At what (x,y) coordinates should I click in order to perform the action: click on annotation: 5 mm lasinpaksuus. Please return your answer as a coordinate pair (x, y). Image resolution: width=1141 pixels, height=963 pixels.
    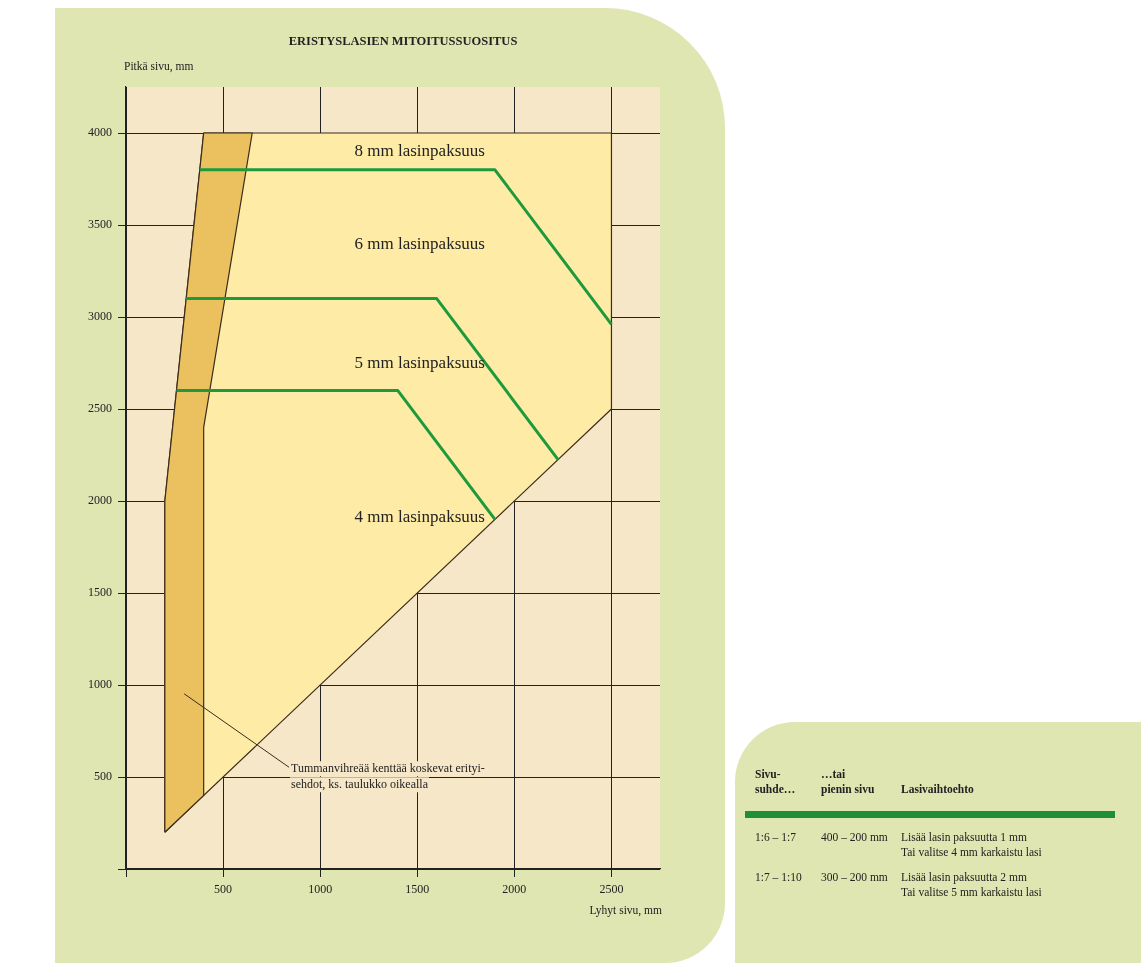
    Looking at the image, I should click on (419, 362).